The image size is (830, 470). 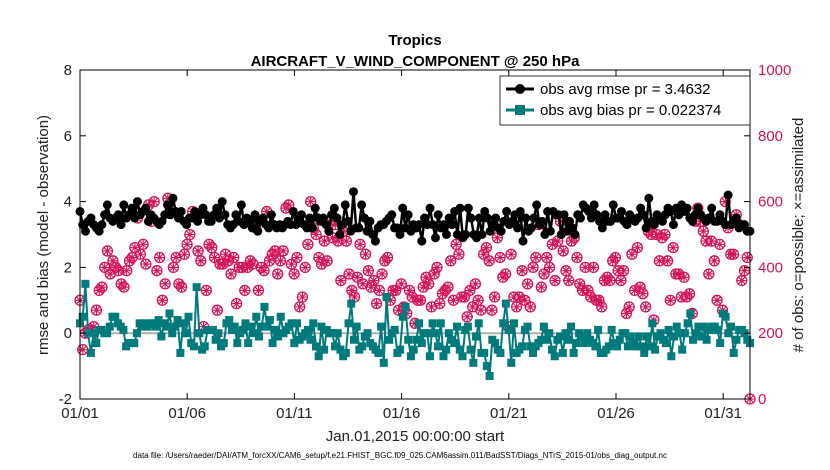 I want to click on y2-axis-label: # of obs: o=possible; ×=assimilated, so click(x=798, y=235).